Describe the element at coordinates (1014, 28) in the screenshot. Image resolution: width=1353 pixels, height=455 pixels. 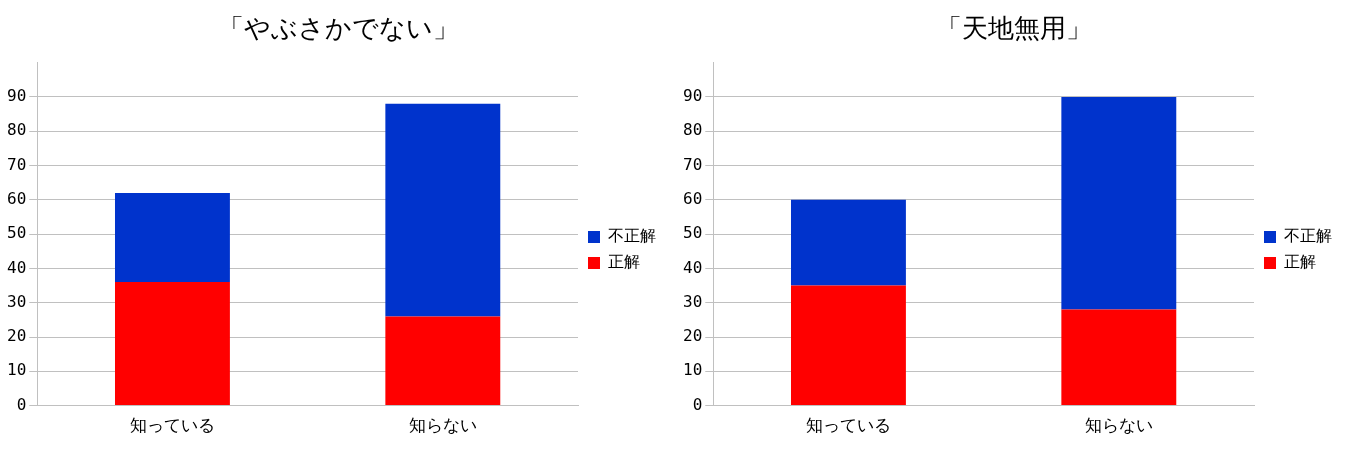
I see `chart-title: 「天地無用」` at that location.